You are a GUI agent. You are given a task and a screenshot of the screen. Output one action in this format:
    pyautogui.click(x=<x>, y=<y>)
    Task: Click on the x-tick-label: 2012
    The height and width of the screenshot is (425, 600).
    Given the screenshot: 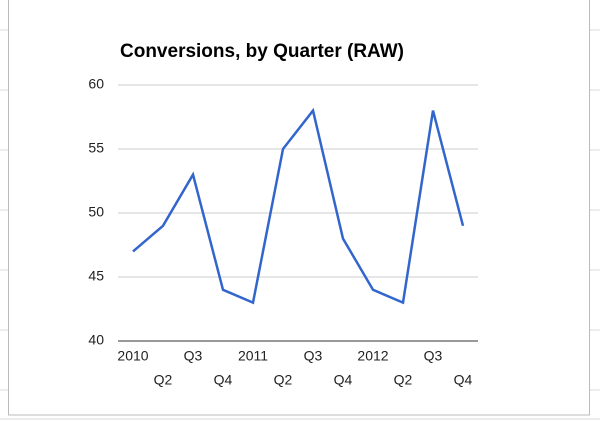 What is the action you would take?
    pyautogui.click(x=372, y=356)
    